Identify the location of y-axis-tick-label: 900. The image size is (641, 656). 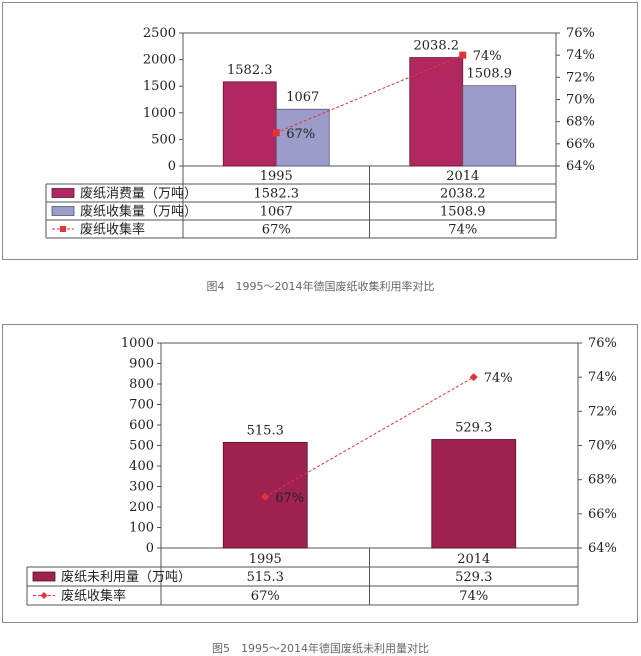
(141, 364).